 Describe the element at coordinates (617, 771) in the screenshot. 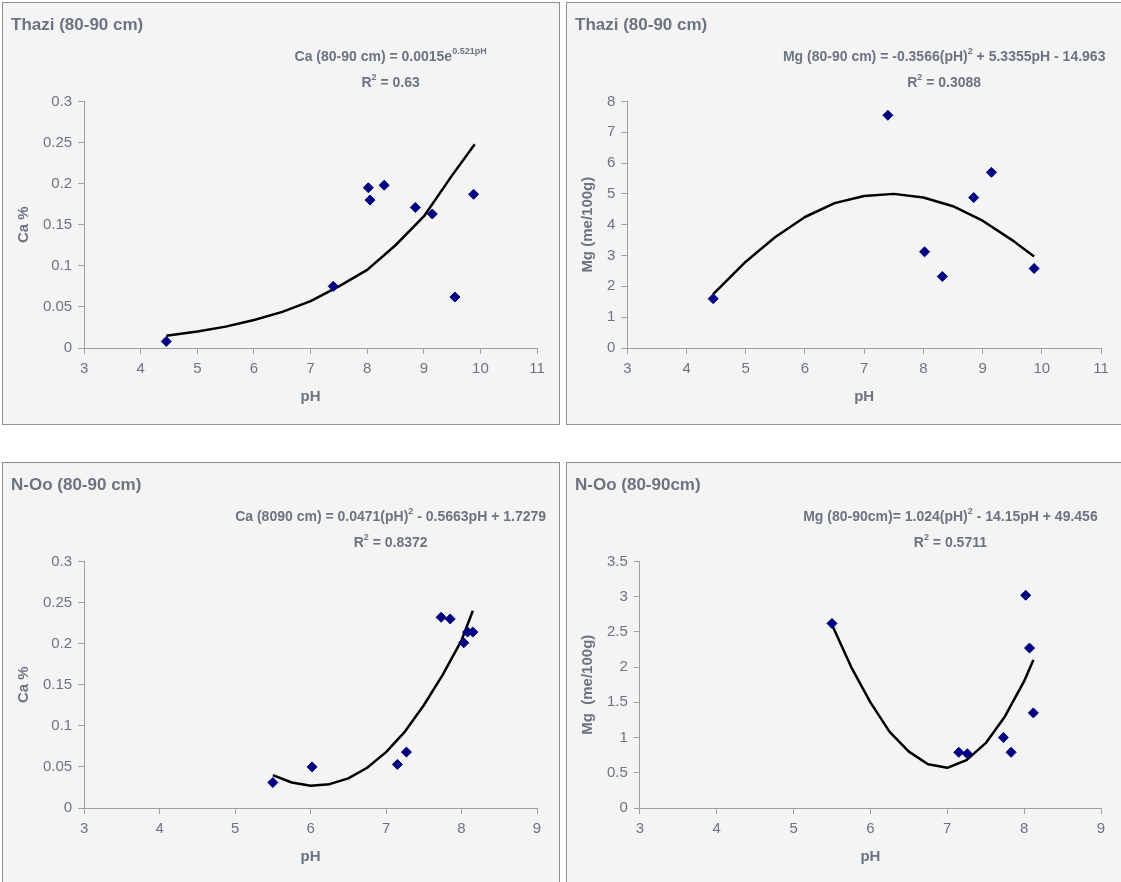

I see `y-tick-label: 0.5` at that location.